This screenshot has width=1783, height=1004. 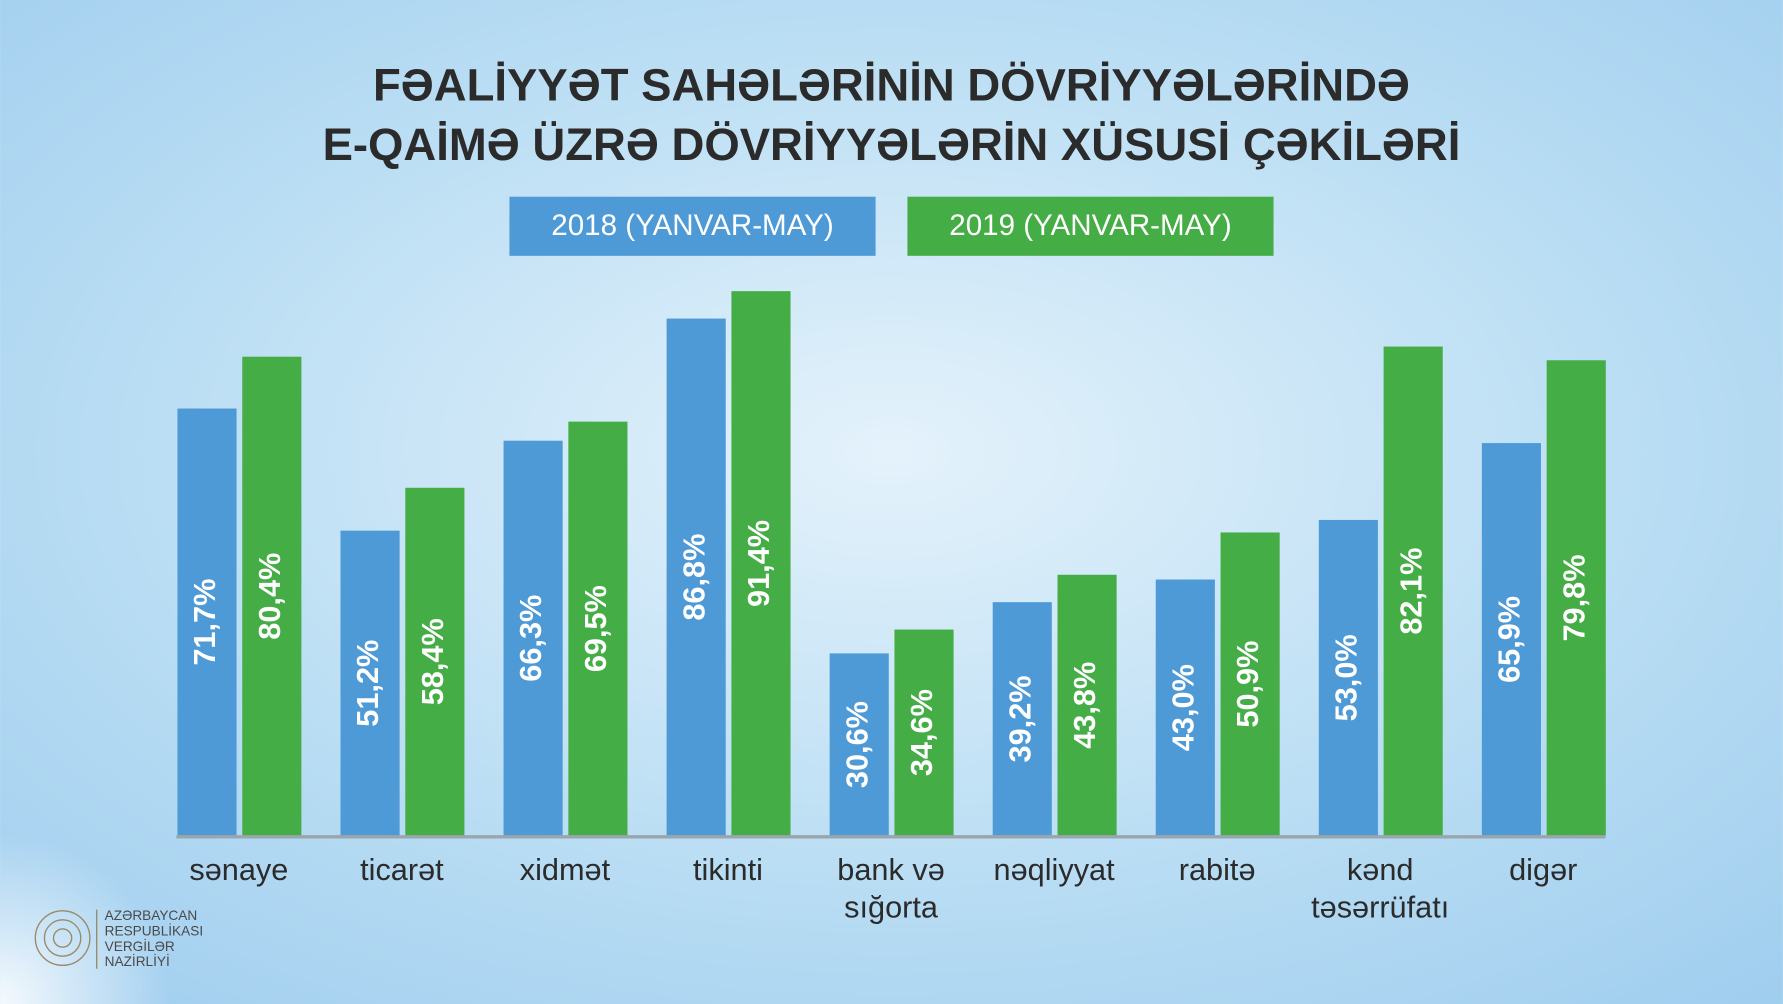 I want to click on x-tick-label: ticarət, so click(x=402, y=869).